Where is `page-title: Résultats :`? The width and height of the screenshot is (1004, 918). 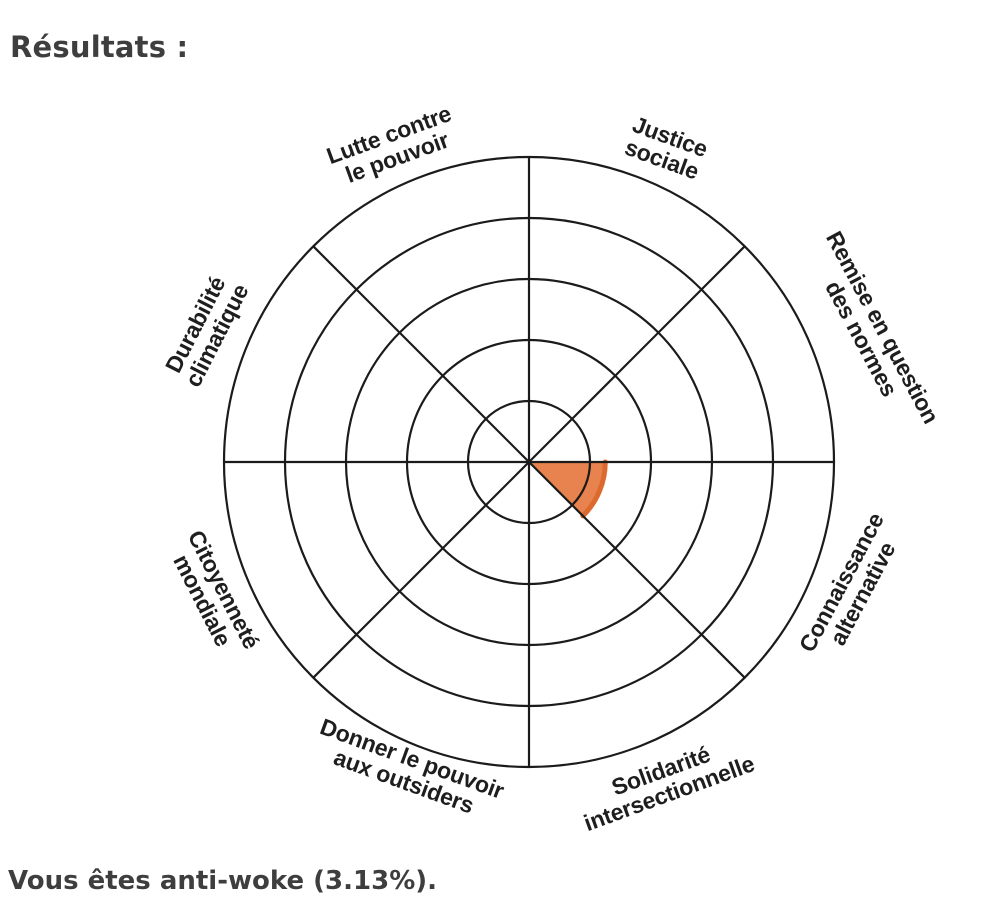
page-title: Résultats : is located at coordinates (99, 47).